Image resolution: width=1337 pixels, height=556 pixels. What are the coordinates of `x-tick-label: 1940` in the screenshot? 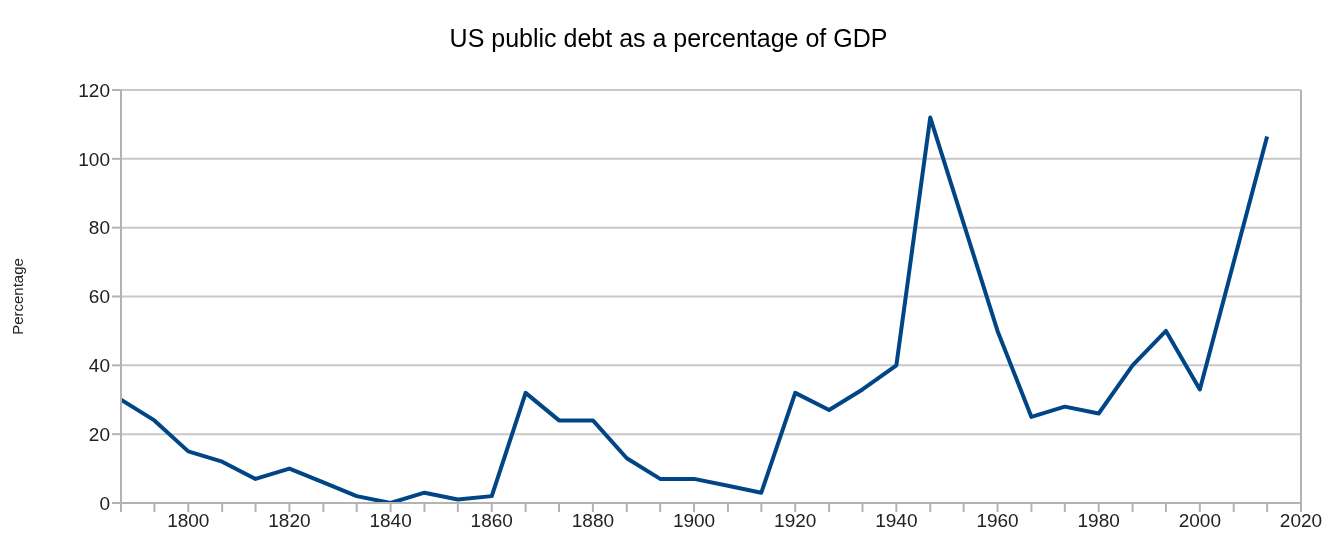 It's located at (896, 521).